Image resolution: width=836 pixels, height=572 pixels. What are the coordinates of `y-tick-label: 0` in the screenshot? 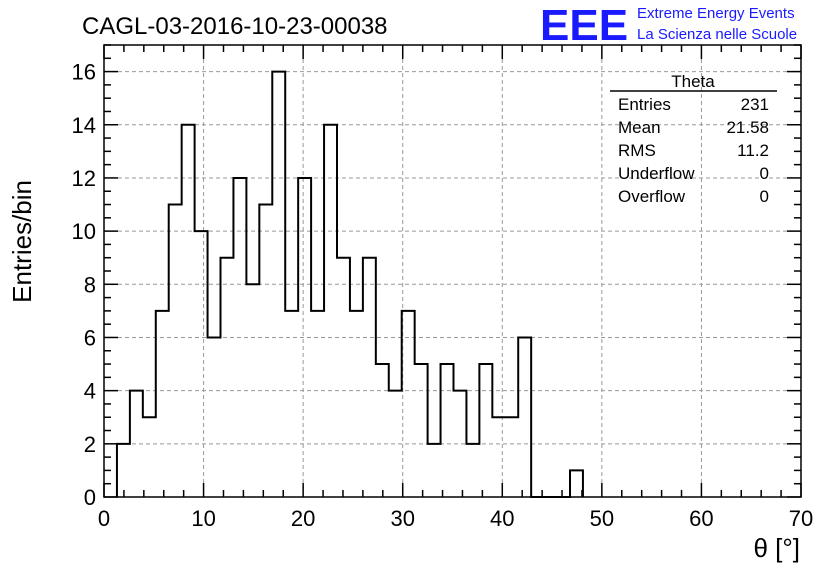 It's located at (90, 497).